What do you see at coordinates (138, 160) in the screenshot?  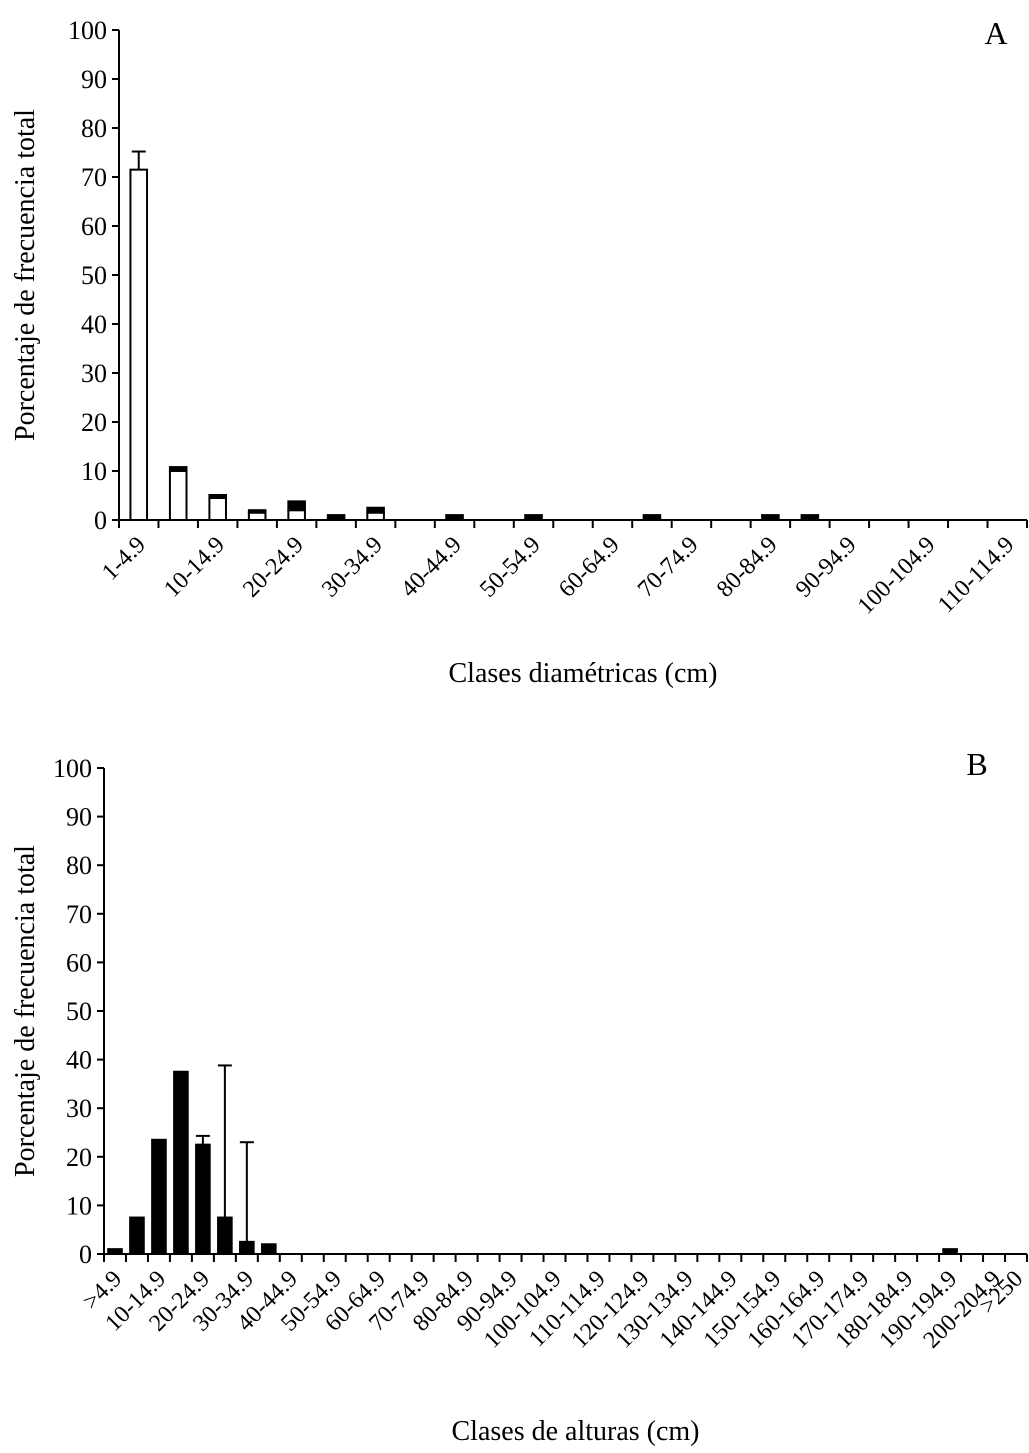 I see `error-bars-group-a` at bounding box center [138, 160].